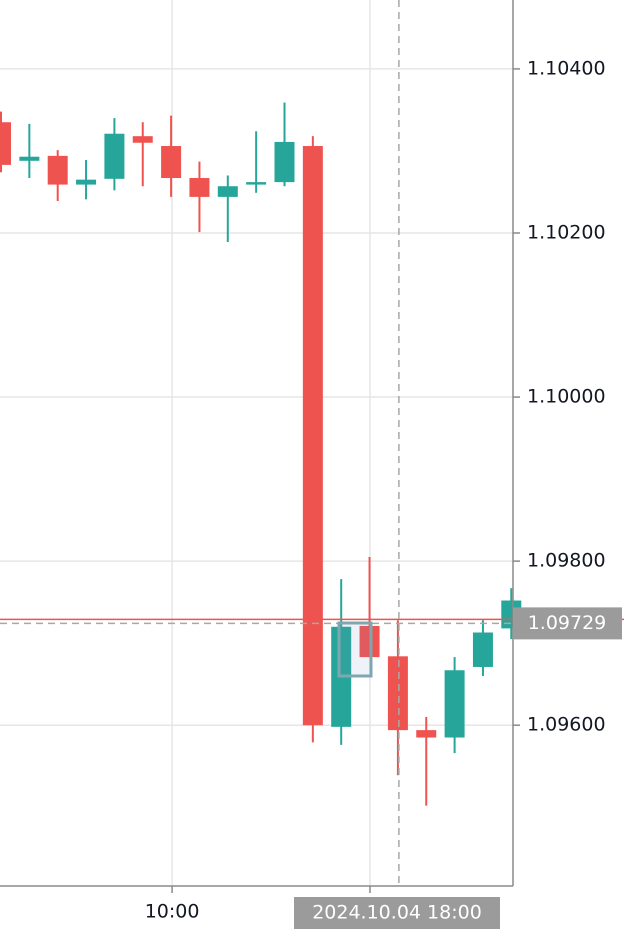 This screenshot has width=624, height=934. I want to click on crosshair-label-box, so click(397, 913).